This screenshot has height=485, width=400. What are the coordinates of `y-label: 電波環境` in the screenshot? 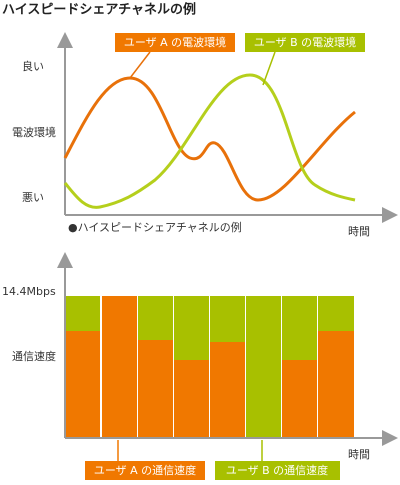 It's located at (34, 132).